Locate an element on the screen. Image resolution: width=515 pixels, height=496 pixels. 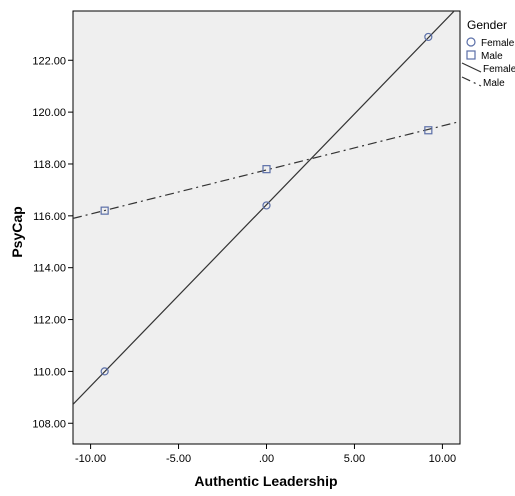
x-tick-label: 5.00 is located at coordinates (354, 459).